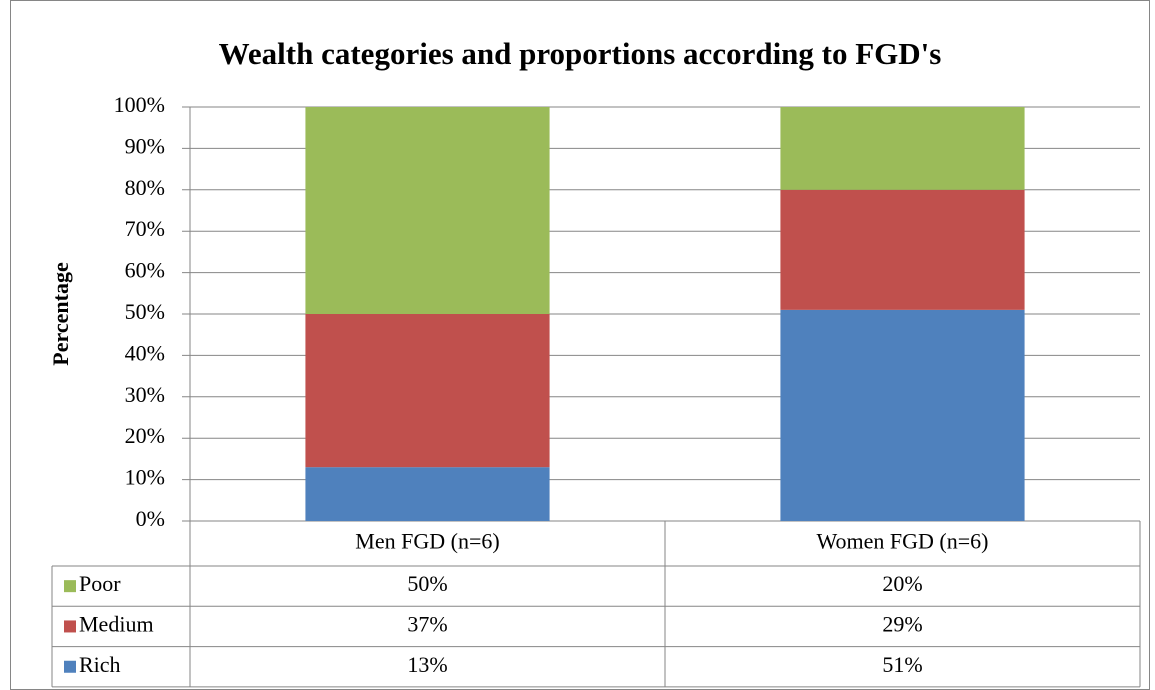 This screenshot has height=690, width=1155. I want to click on table-value: 29%, so click(902, 623).